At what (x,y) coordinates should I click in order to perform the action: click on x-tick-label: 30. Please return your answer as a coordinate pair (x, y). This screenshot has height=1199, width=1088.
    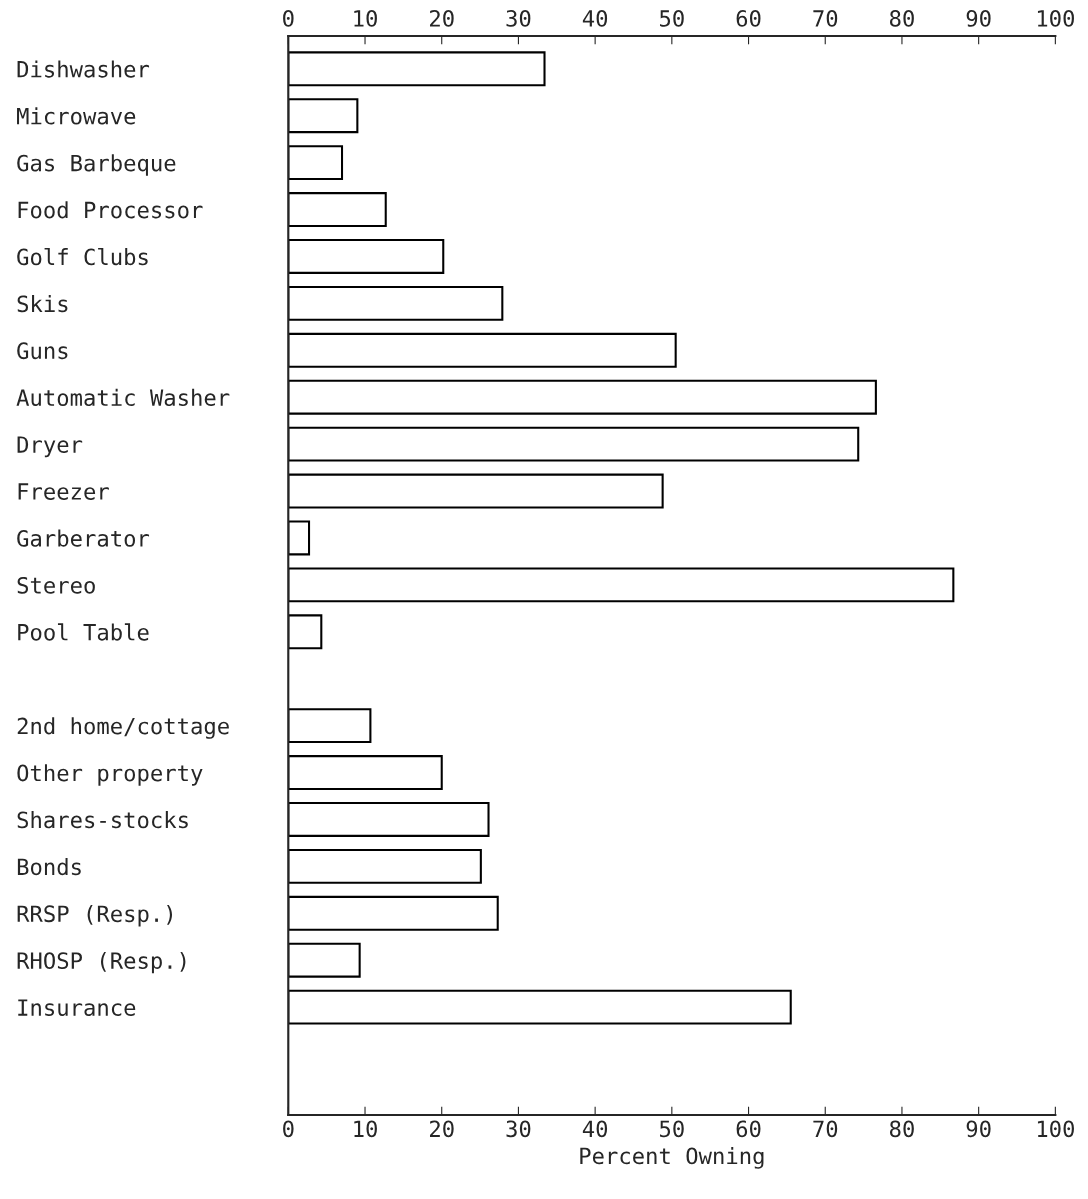
    Looking at the image, I should click on (518, 18).